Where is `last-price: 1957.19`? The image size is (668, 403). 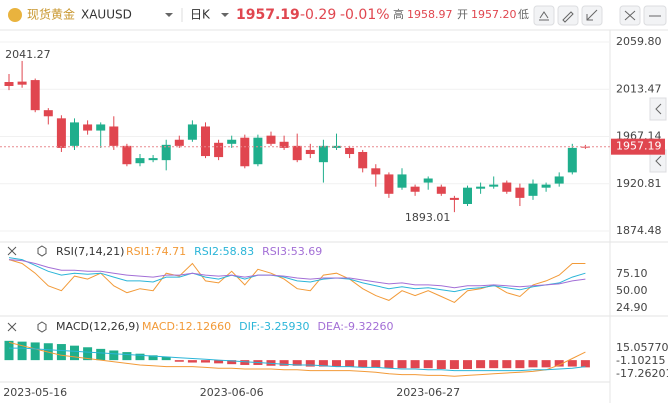
last-price: 1957.19 is located at coordinates (268, 15).